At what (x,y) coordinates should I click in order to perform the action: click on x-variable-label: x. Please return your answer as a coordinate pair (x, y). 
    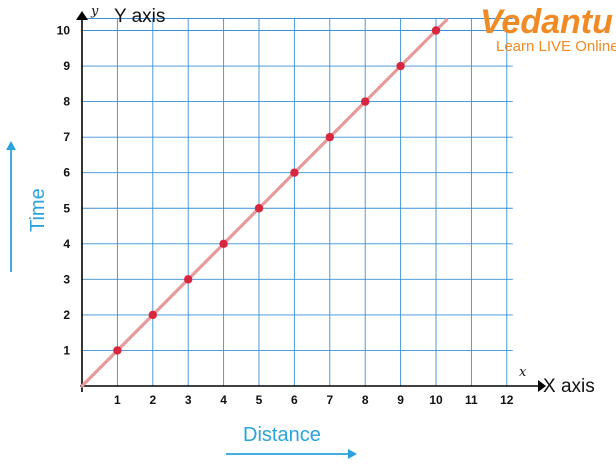
    Looking at the image, I should click on (523, 372).